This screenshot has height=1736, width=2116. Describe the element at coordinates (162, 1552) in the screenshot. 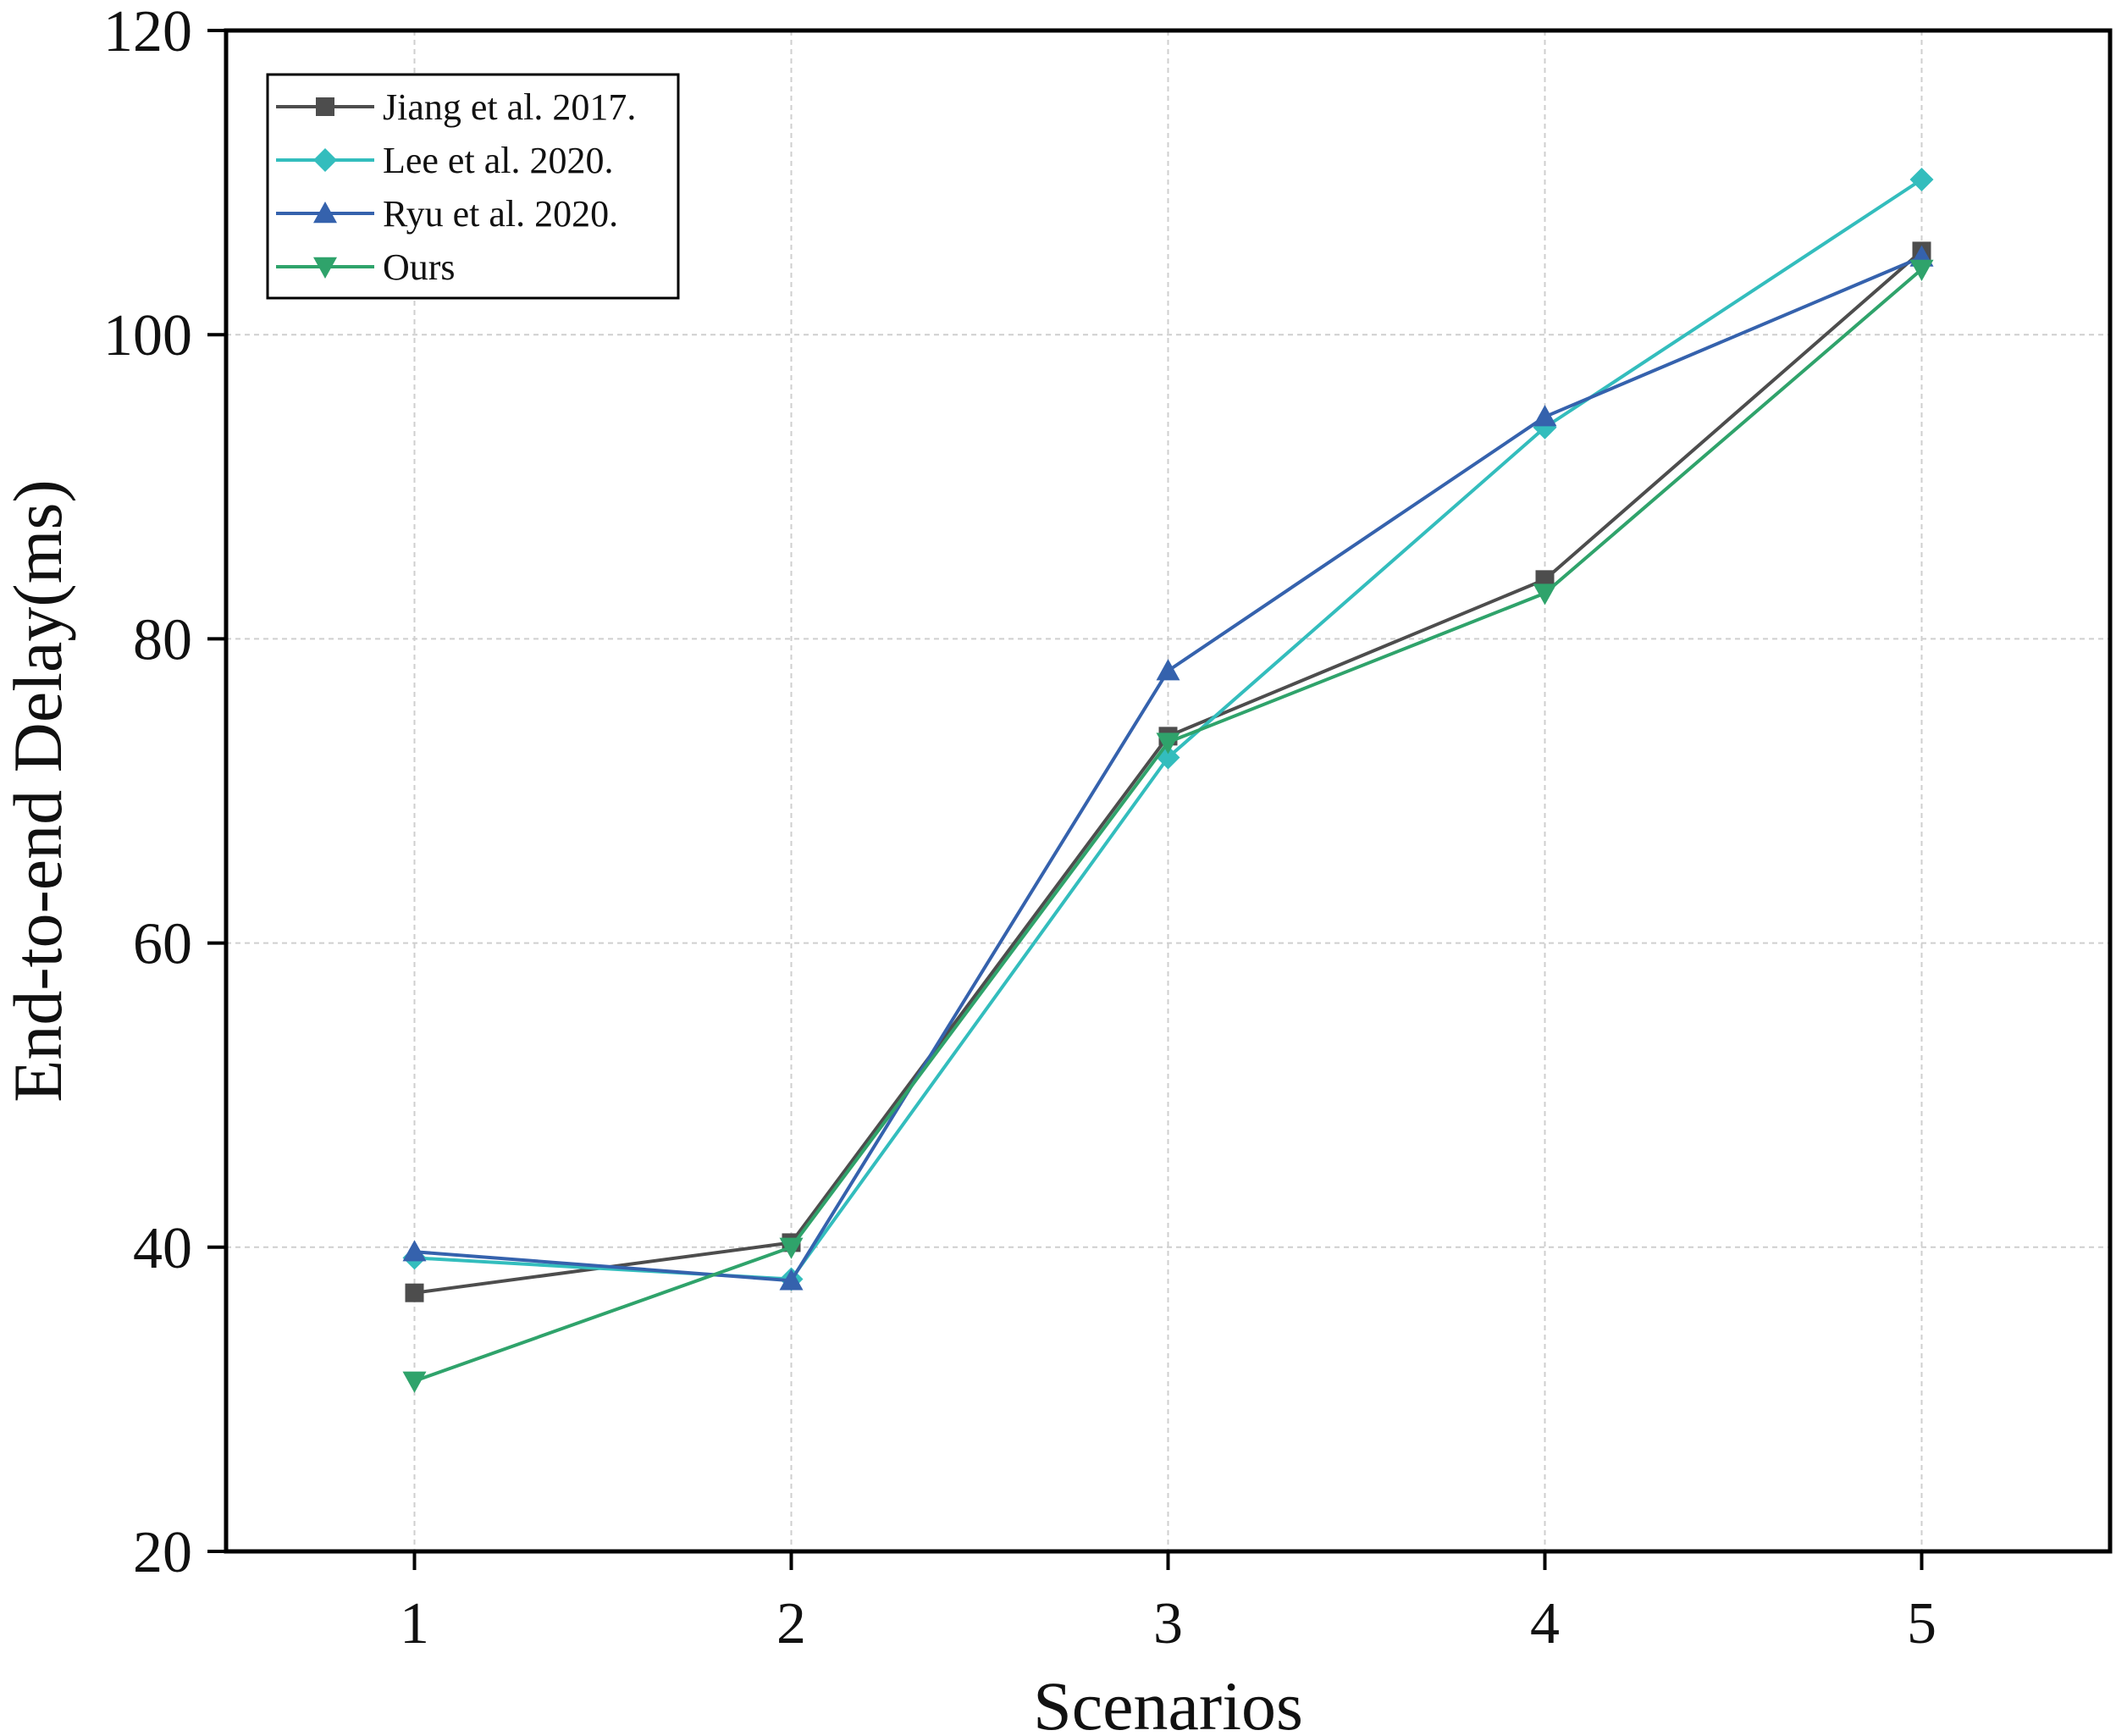

I see `y-tick-label-1: 20` at that location.